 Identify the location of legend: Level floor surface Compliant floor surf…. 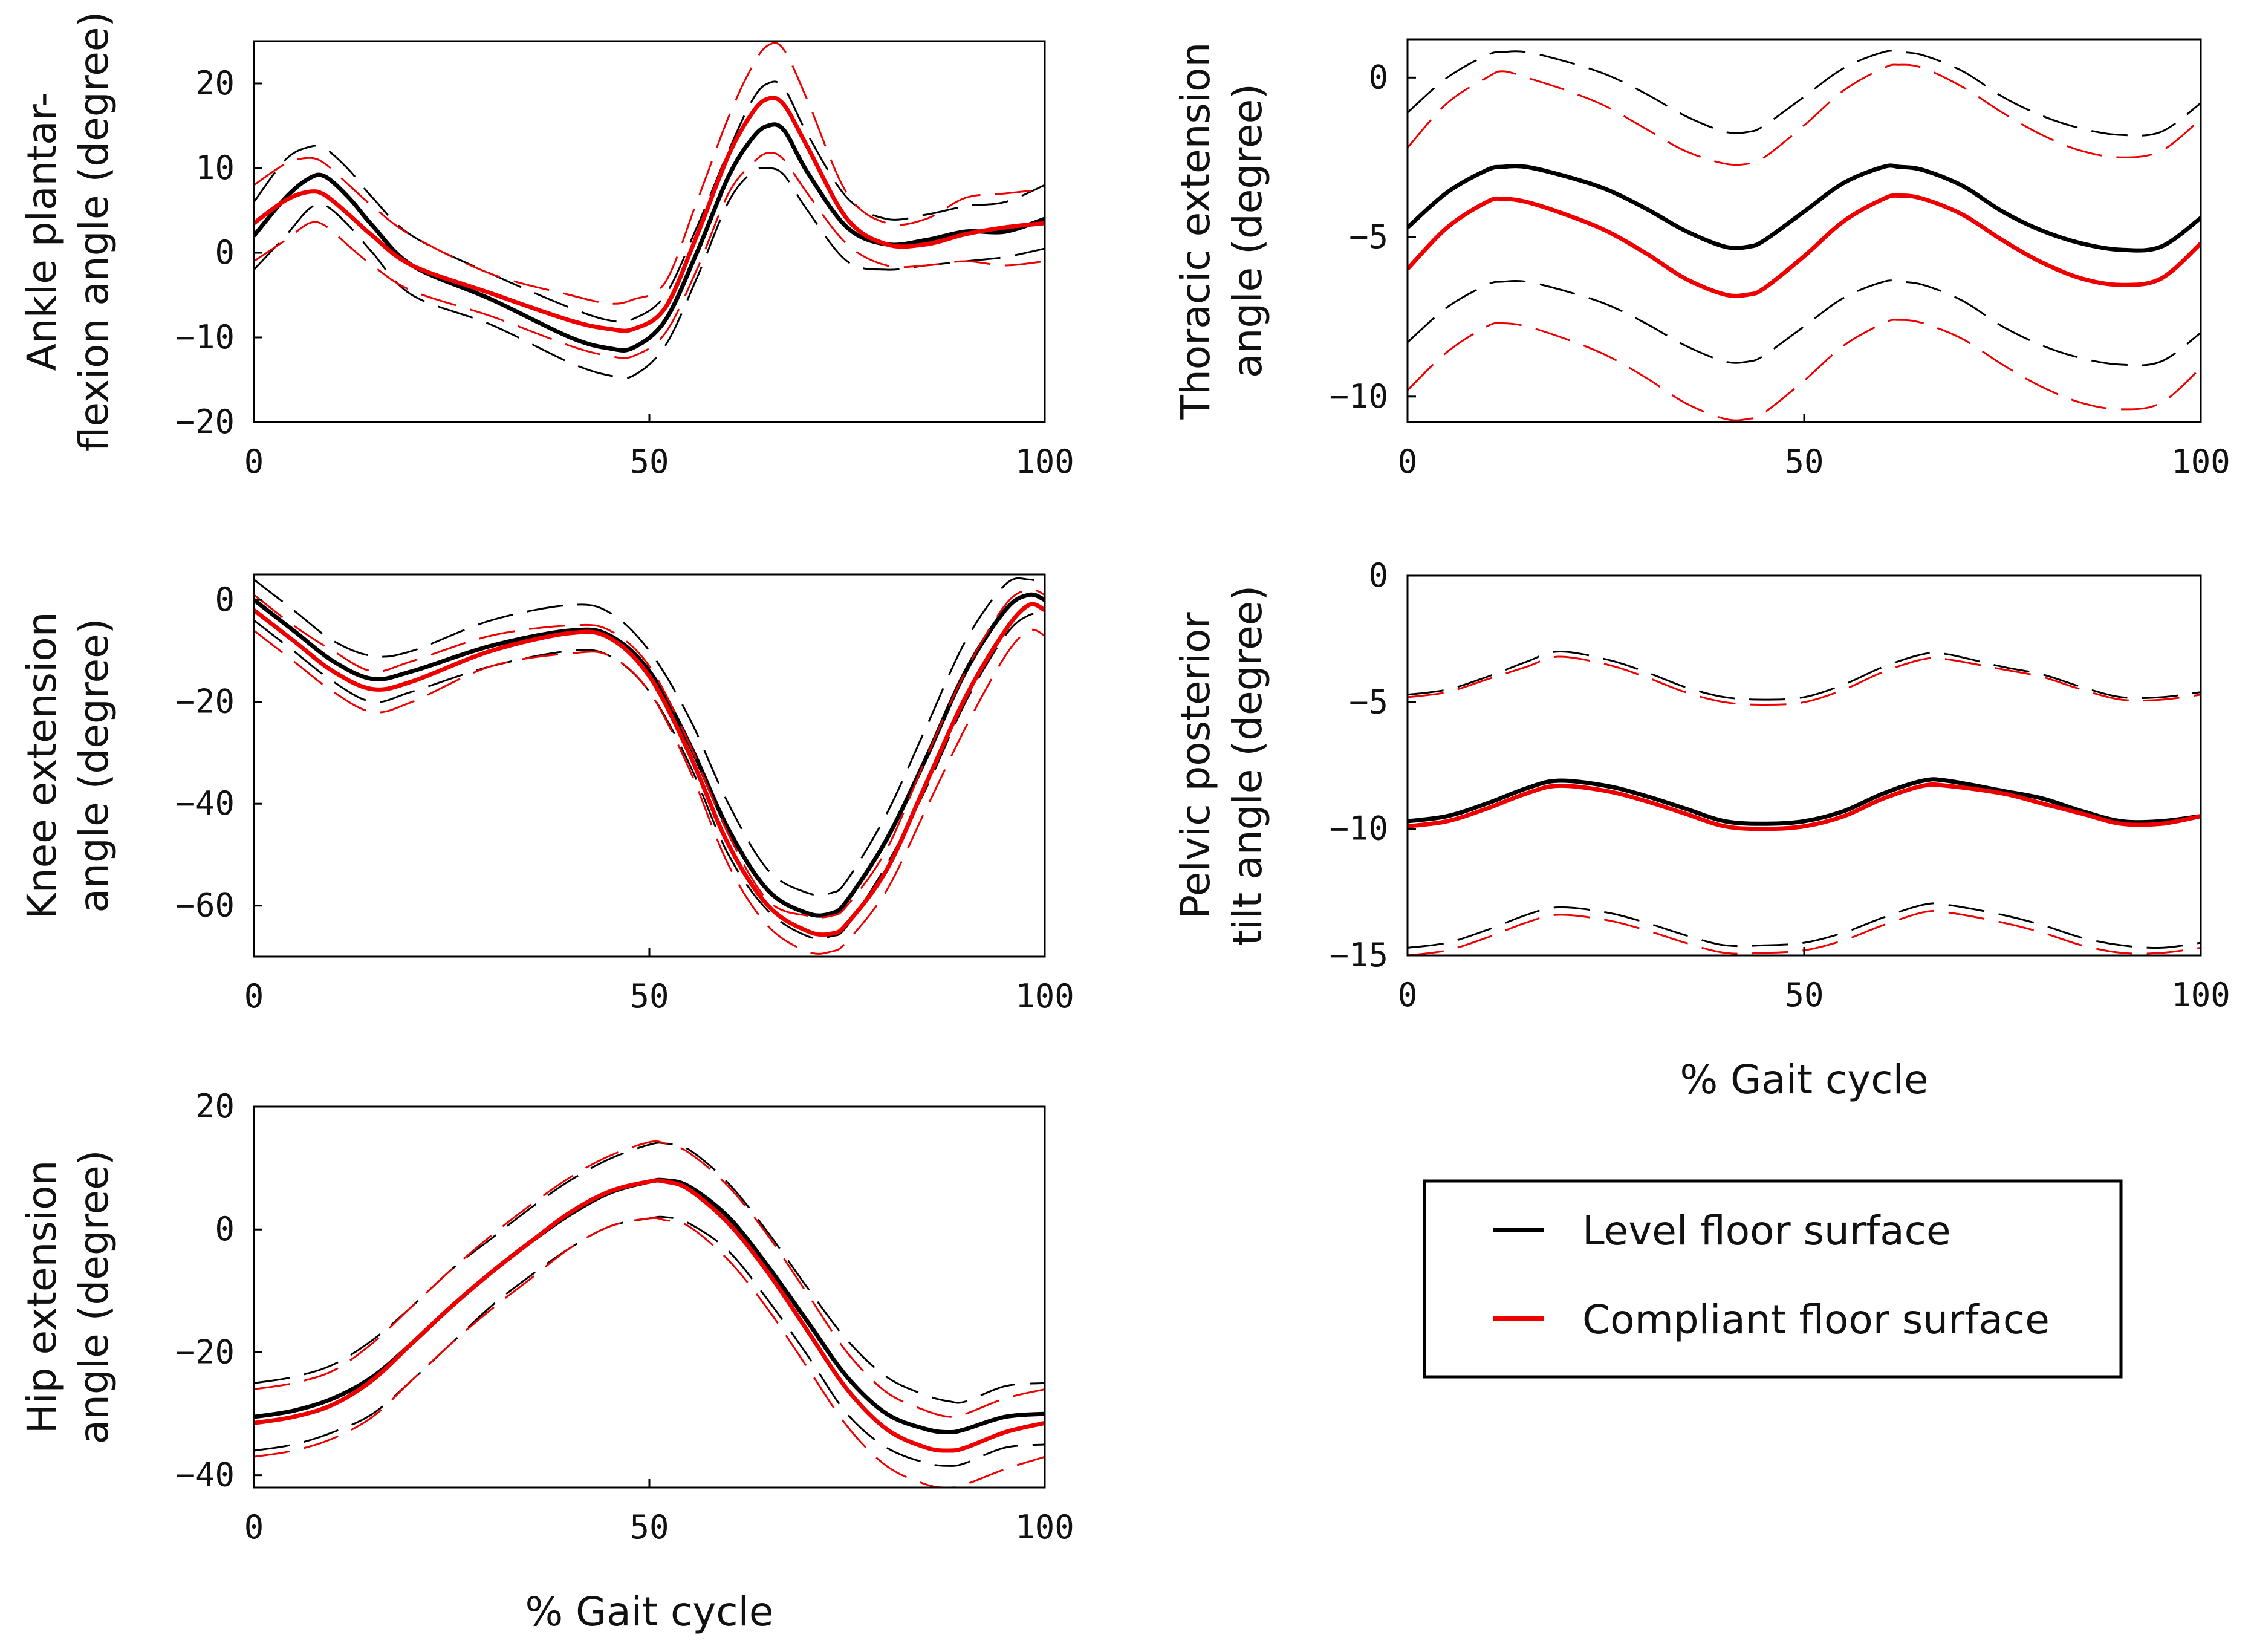
(1773, 1279).